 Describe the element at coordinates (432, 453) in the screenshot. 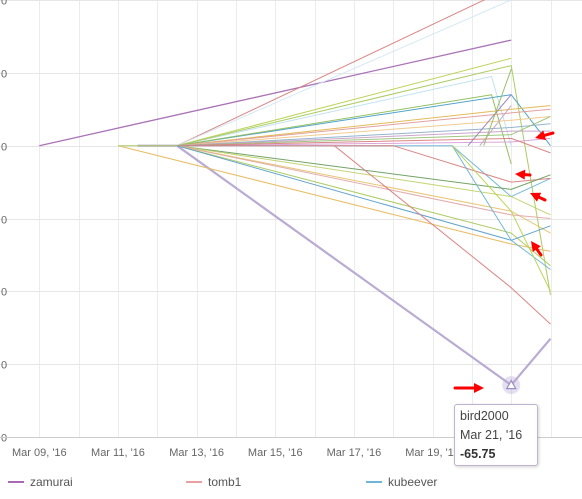

I see `x-tick-label: Mar 19, '16` at that location.